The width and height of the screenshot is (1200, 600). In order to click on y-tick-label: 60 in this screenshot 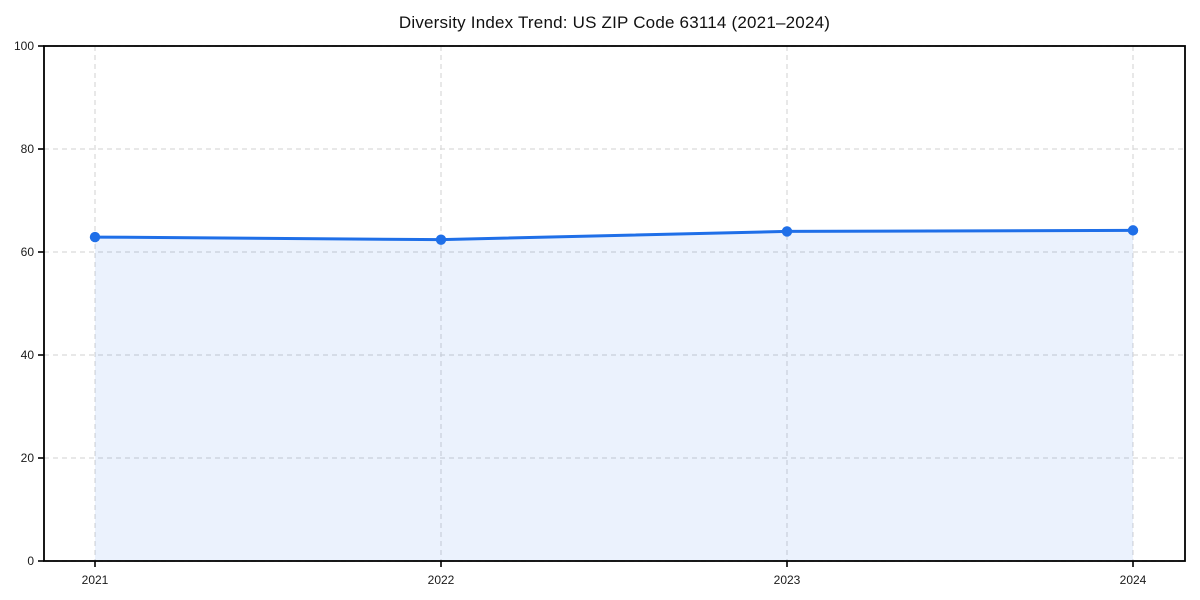, I will do `click(28, 252)`.